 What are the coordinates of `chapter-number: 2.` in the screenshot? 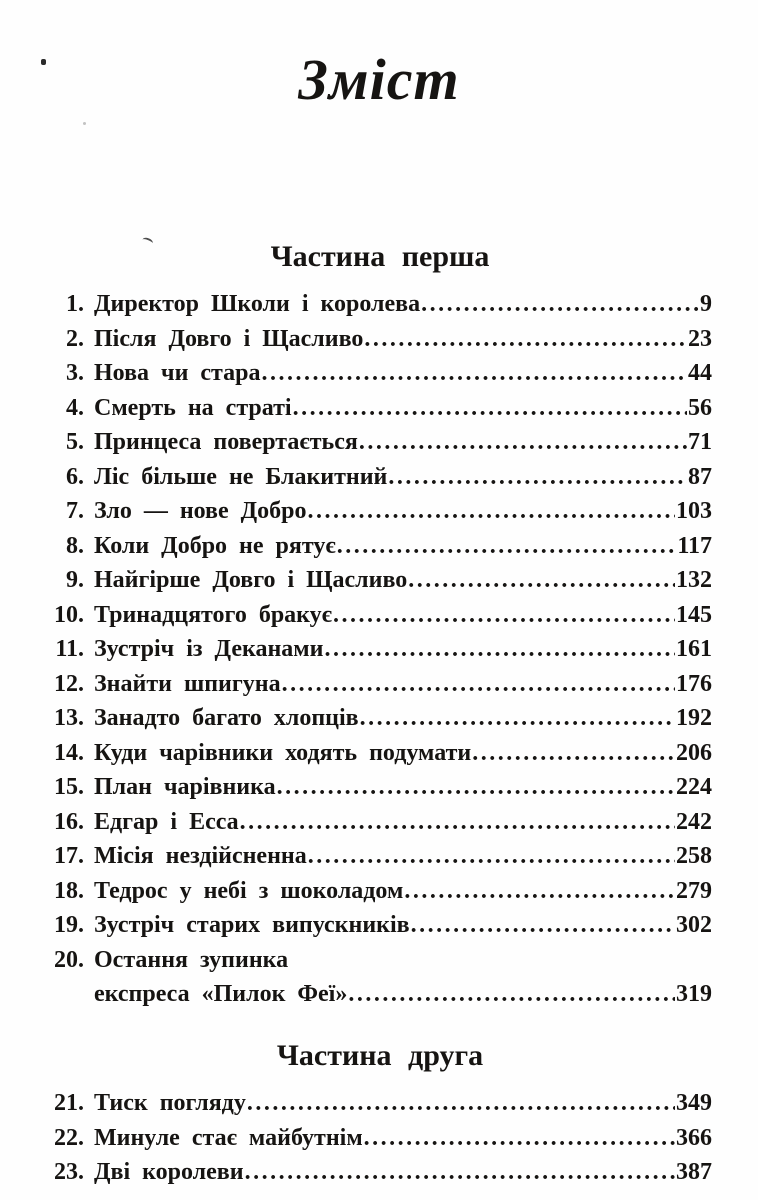 It's located at (75, 338).